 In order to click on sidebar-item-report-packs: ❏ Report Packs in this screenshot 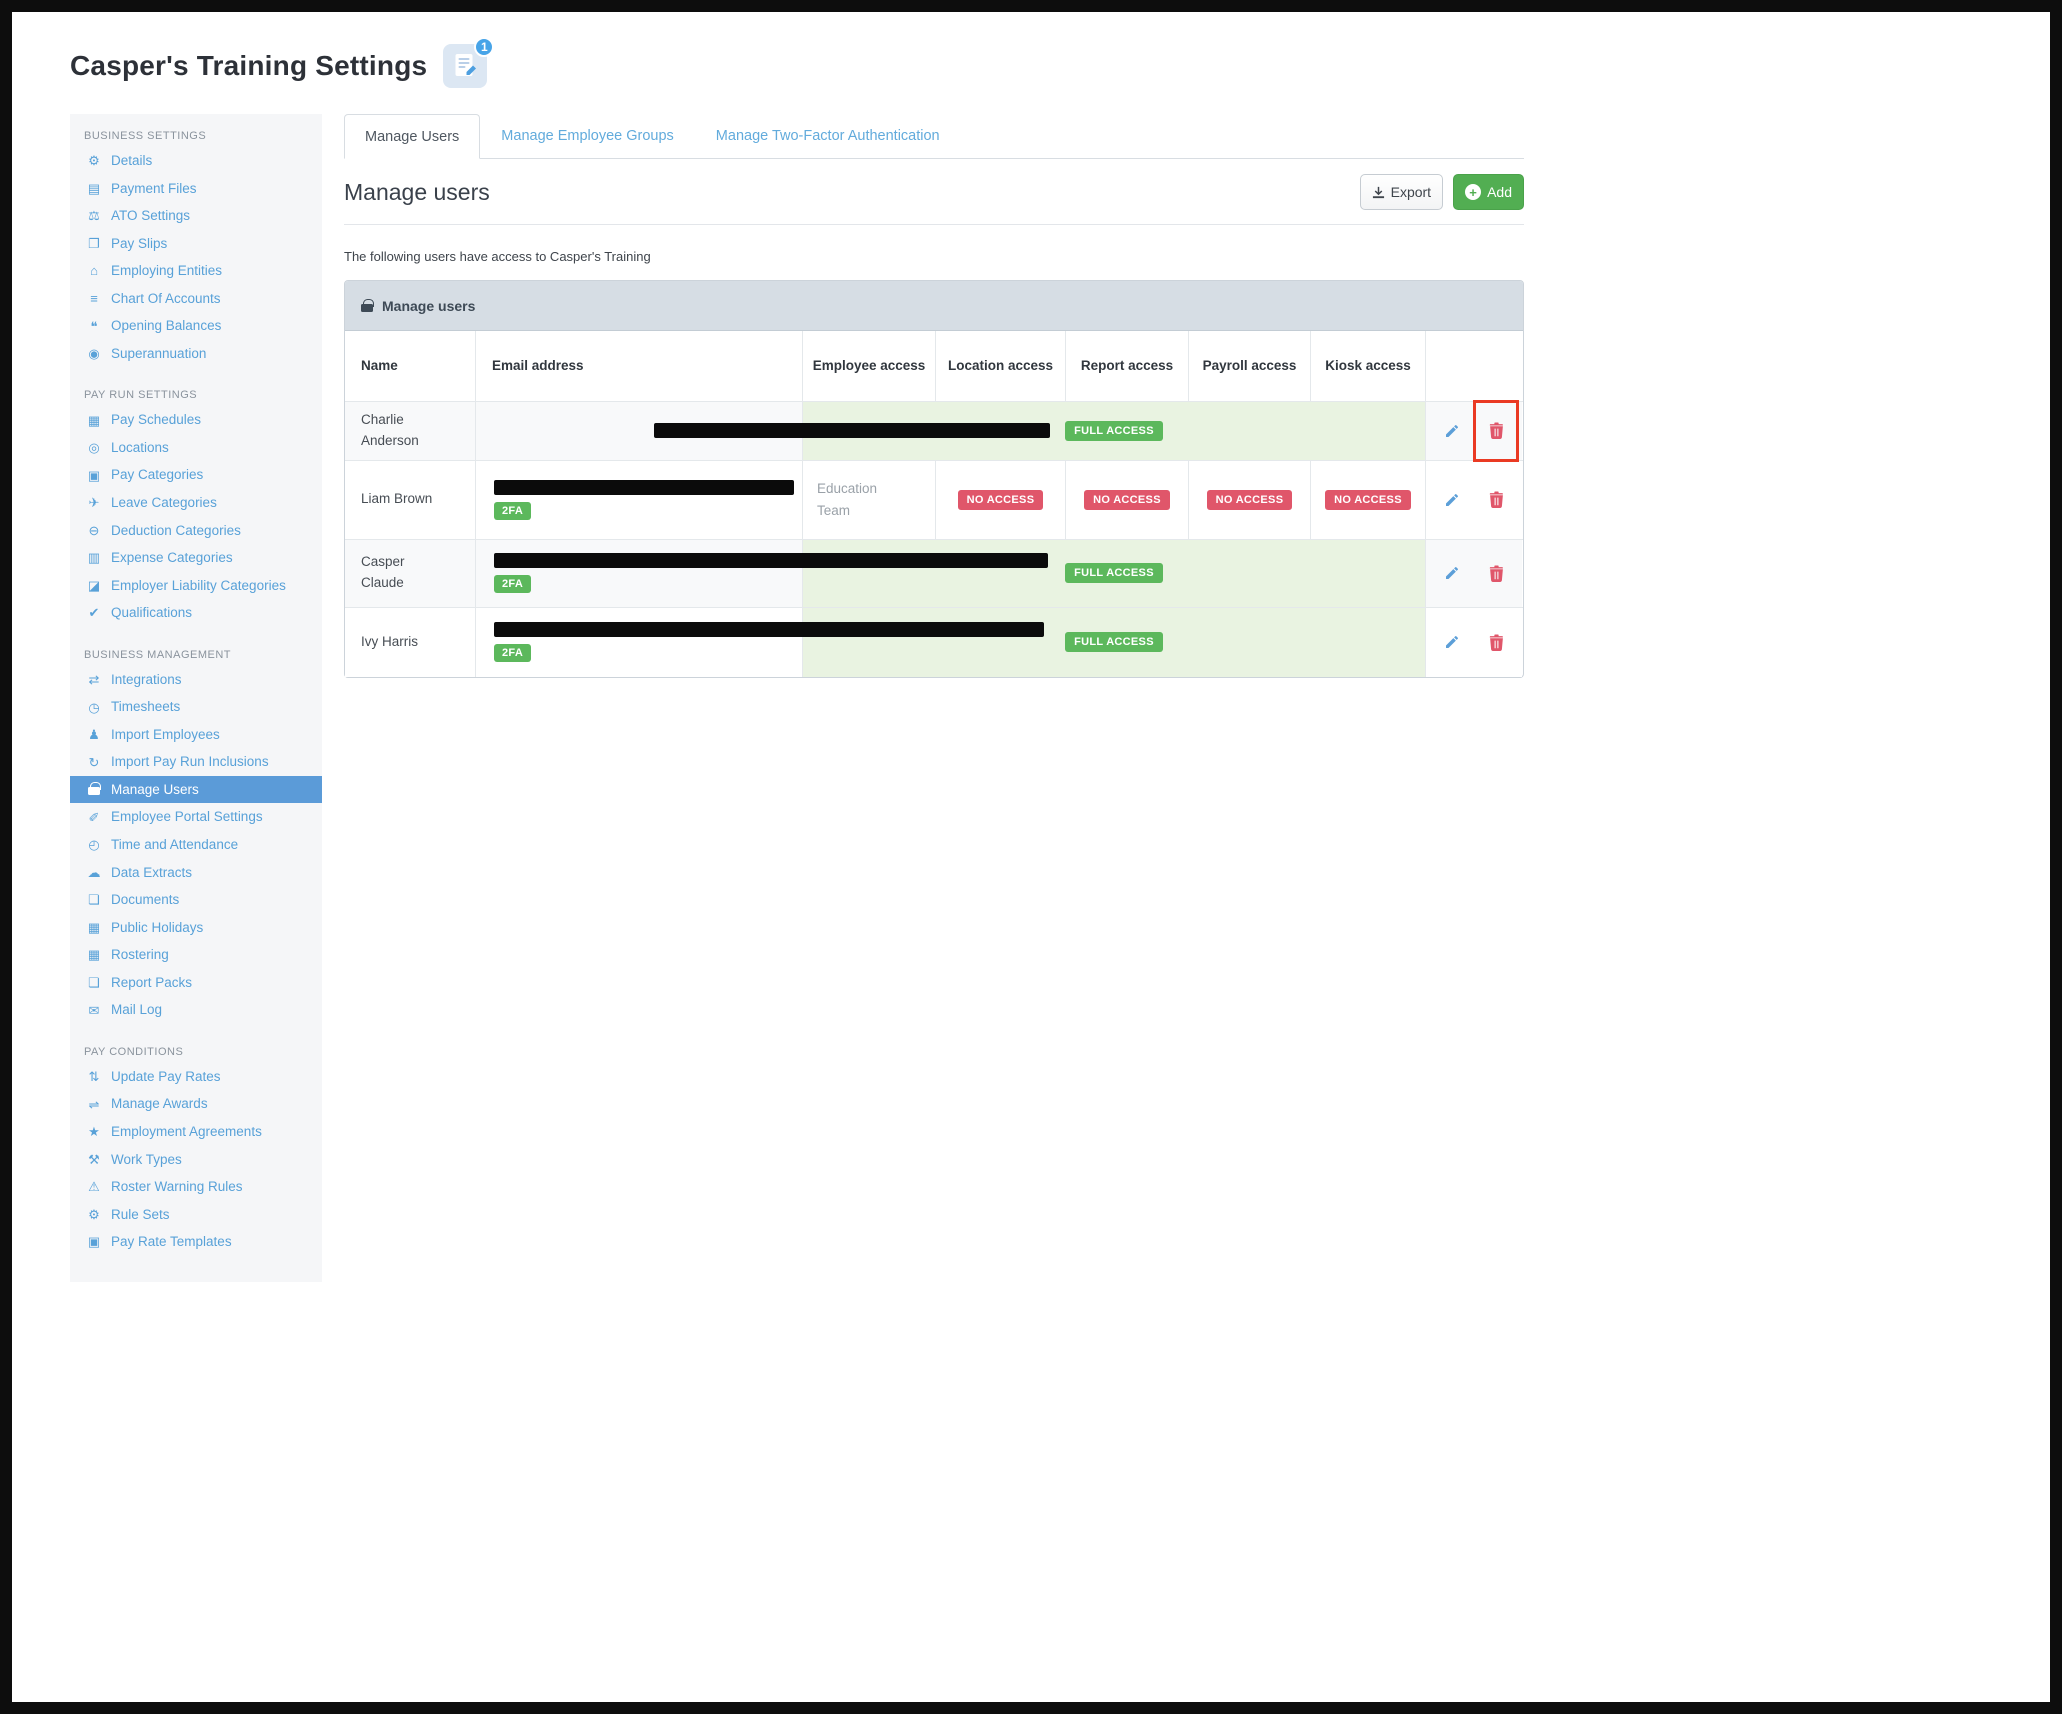, I will do `click(196, 983)`.